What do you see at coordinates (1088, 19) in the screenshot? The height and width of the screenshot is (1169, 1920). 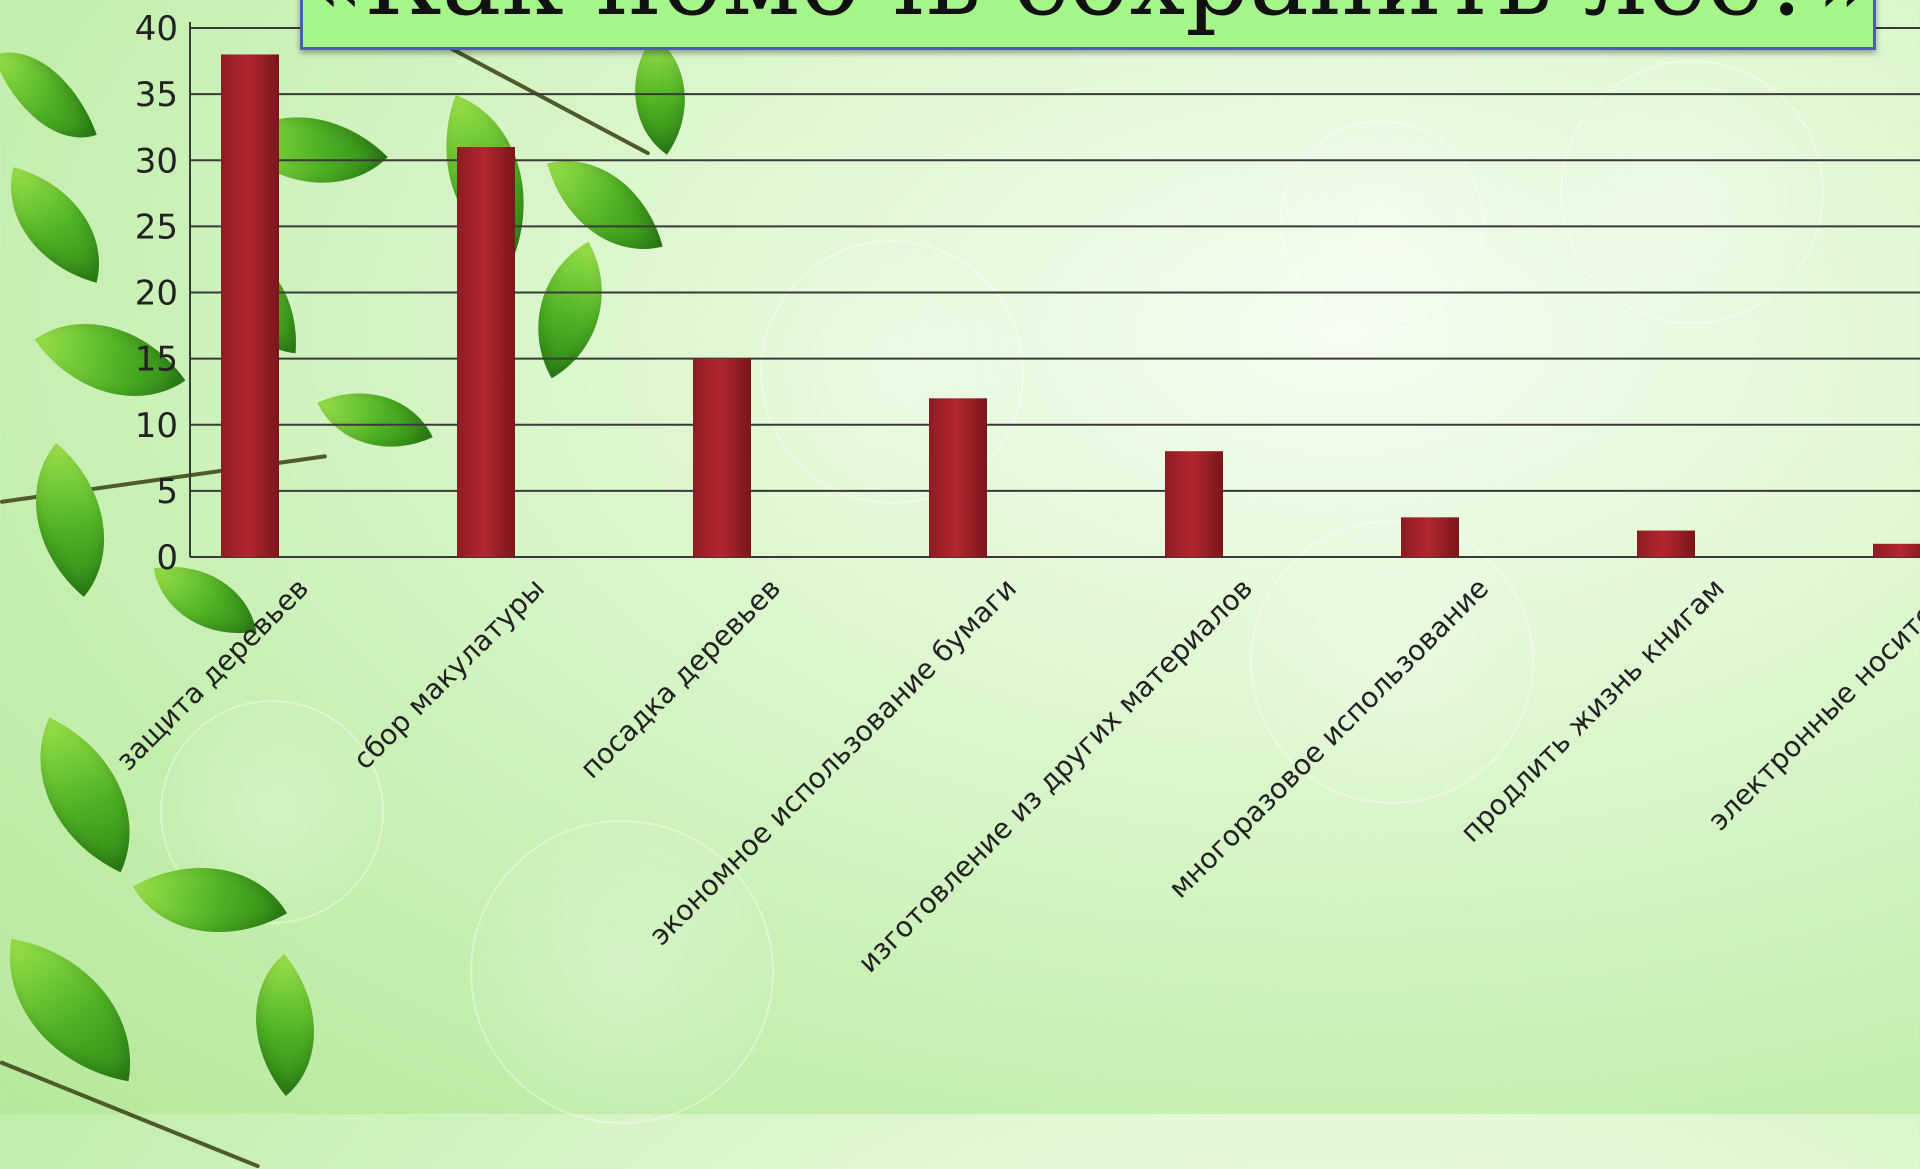 I see `slide-title: «Как помочь сохранить лес?»` at bounding box center [1088, 19].